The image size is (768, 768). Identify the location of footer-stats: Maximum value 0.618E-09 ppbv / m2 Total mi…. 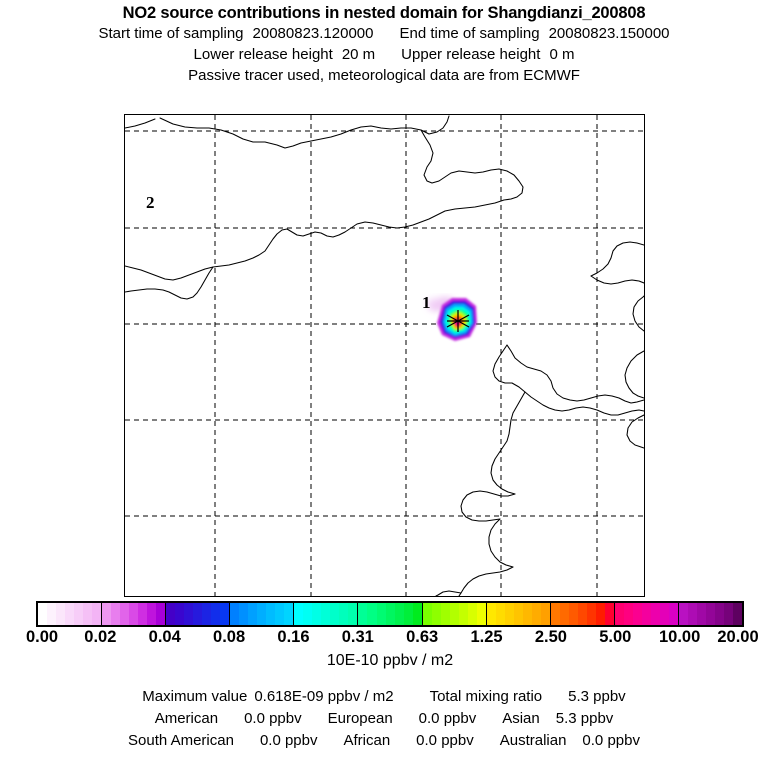
(384, 719).